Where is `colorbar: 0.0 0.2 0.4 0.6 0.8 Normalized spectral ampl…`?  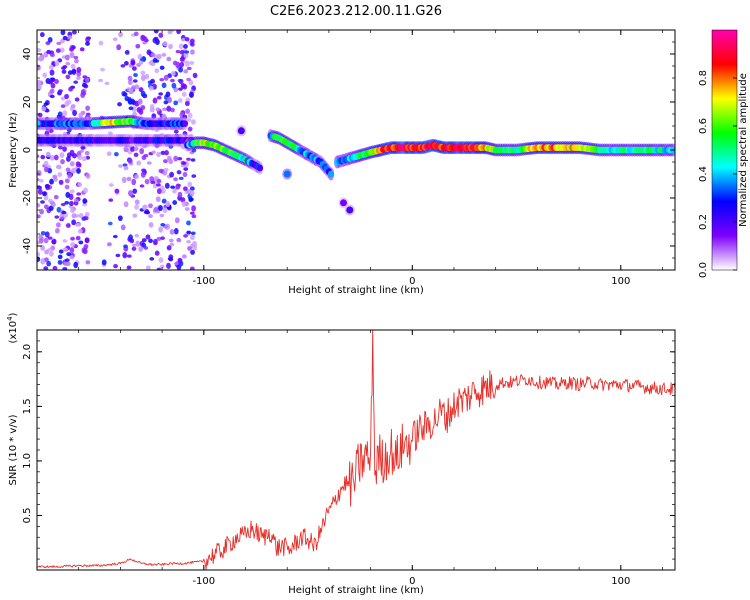 colorbar: 0.0 0.2 0.4 0.6 0.8 Normalized spectral ampl… is located at coordinates (723, 153).